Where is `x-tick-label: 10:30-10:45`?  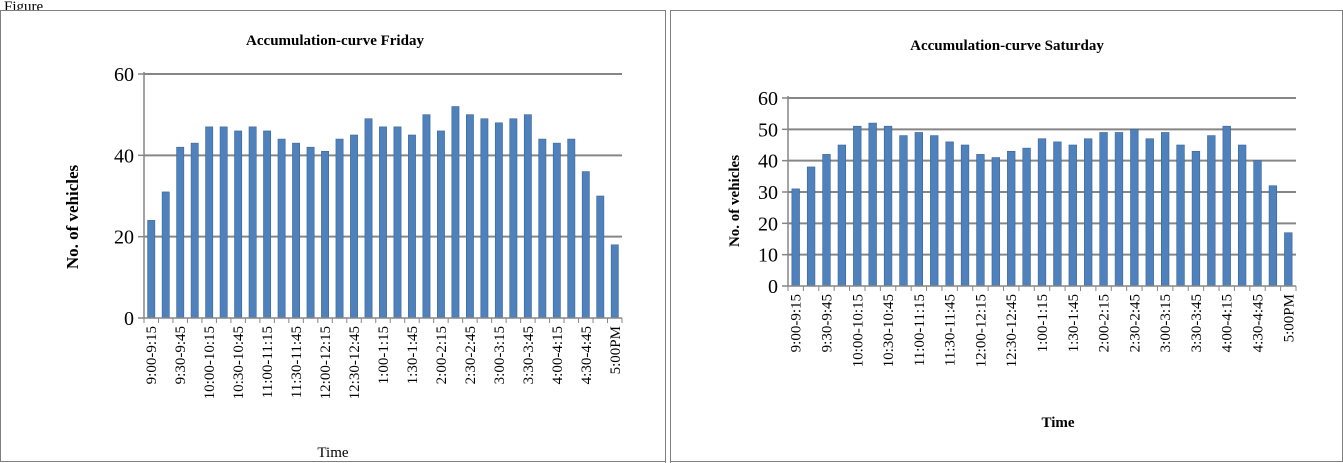 x-tick-label: 10:30-10:45 is located at coordinates (239, 362).